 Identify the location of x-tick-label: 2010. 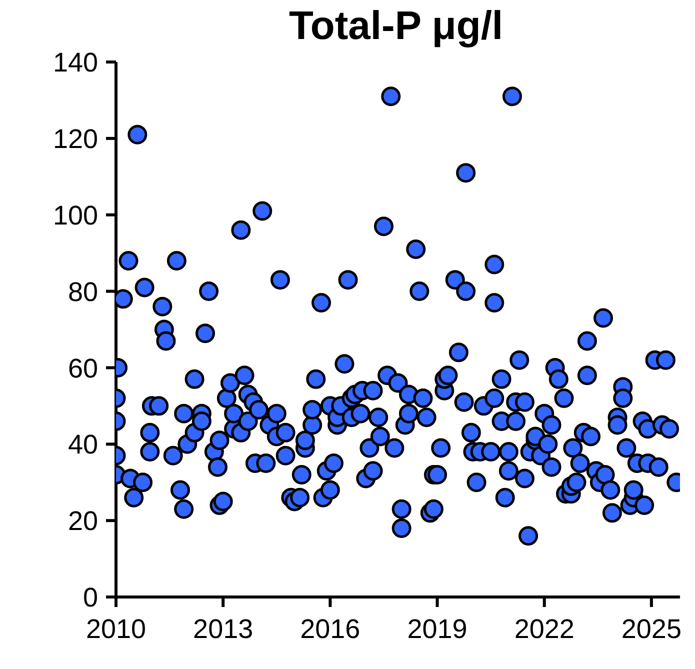
(116, 629).